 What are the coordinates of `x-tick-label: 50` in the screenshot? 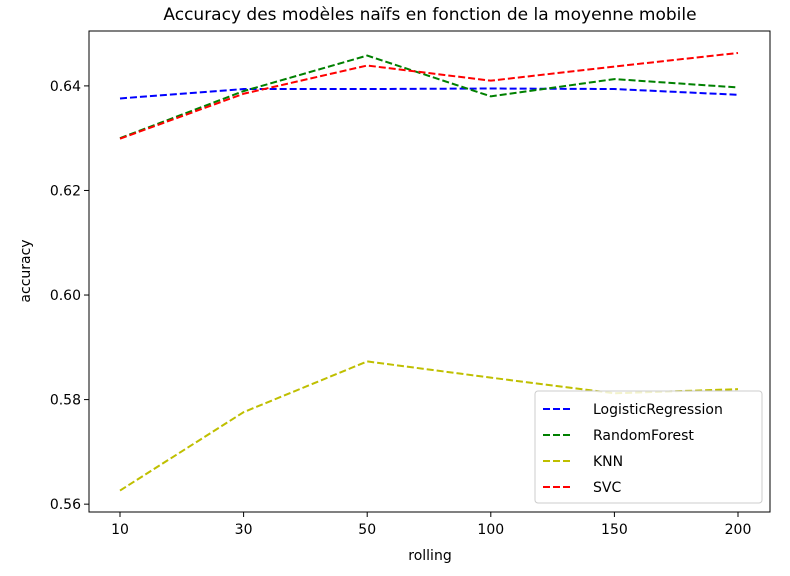 It's located at (367, 530).